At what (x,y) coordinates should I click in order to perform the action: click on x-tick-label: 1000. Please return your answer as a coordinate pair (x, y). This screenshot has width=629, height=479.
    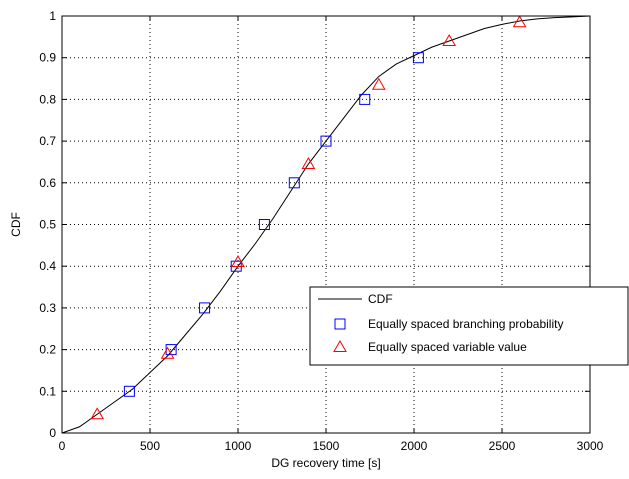
    Looking at the image, I should click on (238, 446).